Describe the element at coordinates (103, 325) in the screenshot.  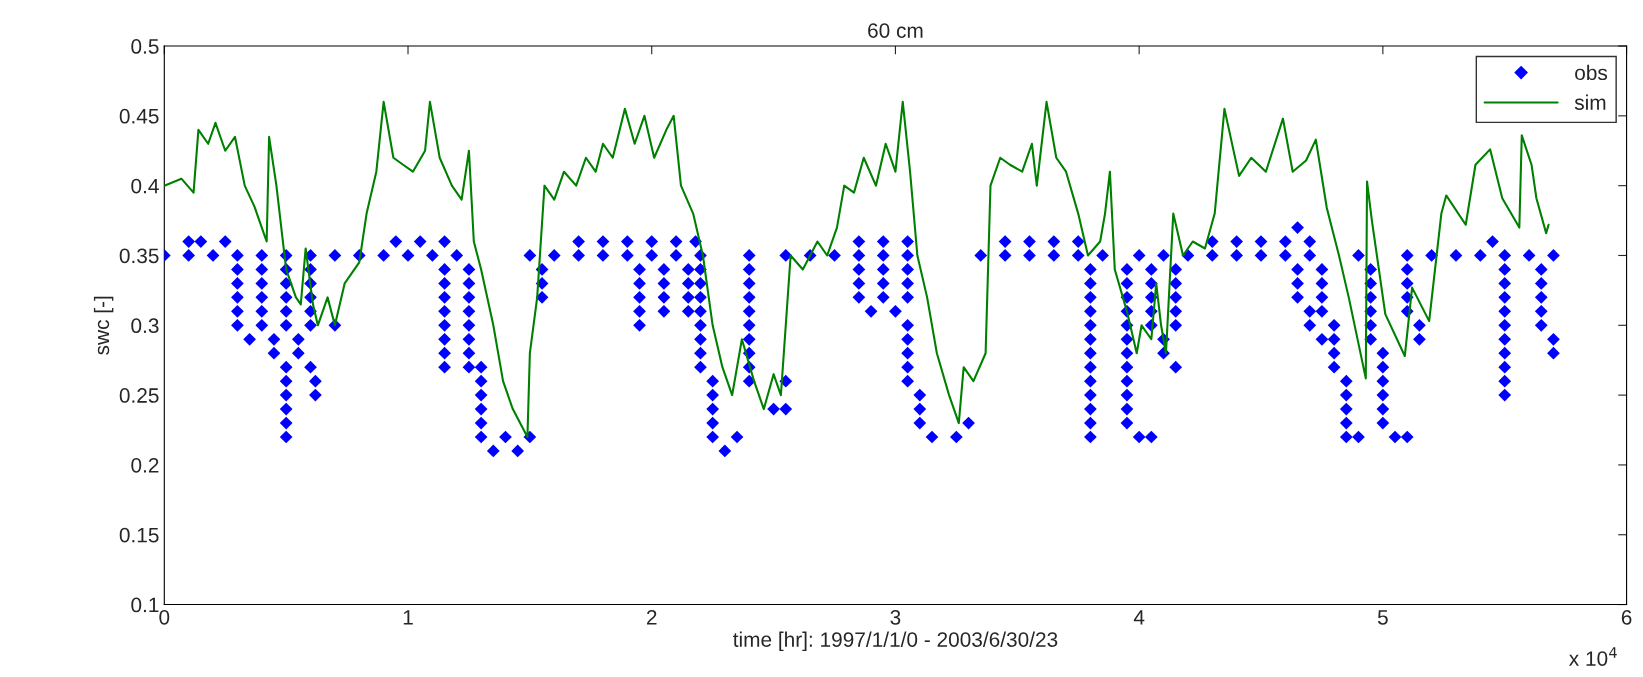
I see `y-axis-title: swc [-]` at that location.